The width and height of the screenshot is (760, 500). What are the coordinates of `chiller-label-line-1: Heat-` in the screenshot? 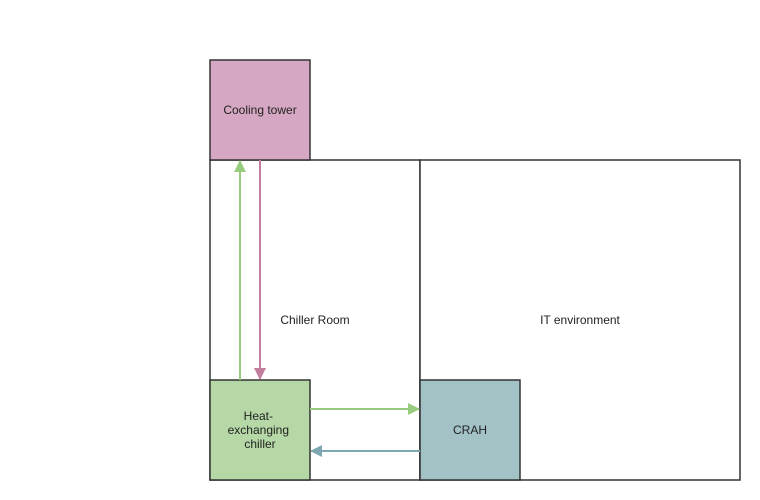 It's located at (258, 416).